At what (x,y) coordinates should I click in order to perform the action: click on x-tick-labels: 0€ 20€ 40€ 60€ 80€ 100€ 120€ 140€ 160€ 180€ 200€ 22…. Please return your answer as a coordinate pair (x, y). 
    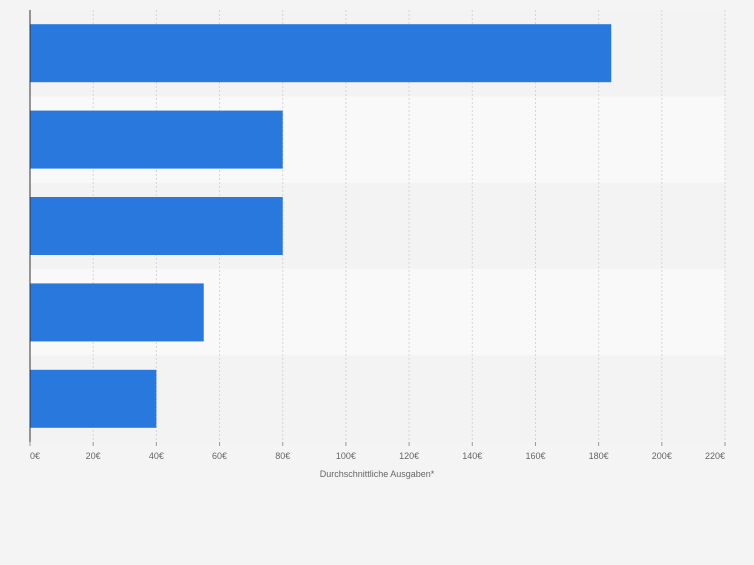
    Looking at the image, I should click on (377, 451).